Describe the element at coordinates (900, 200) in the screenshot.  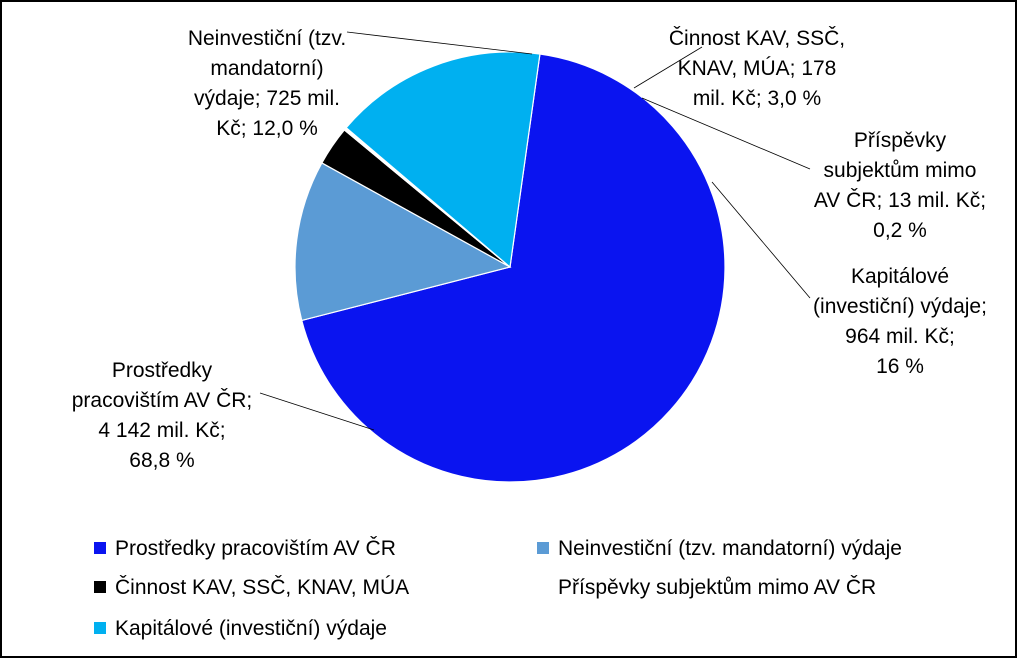
I see `data-label-line: AV ČR; 13 mil. Kč;` at that location.